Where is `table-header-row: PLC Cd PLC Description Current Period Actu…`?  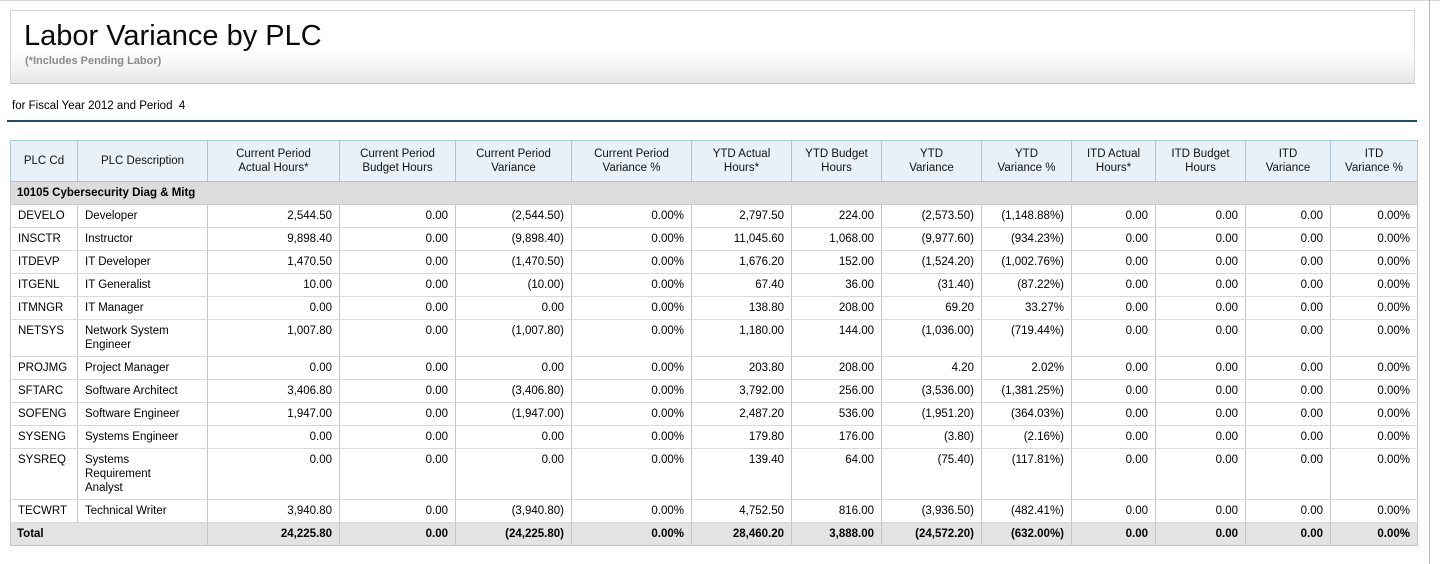 table-header-row: PLC Cd PLC Description Current Period Actu… is located at coordinates (714, 161).